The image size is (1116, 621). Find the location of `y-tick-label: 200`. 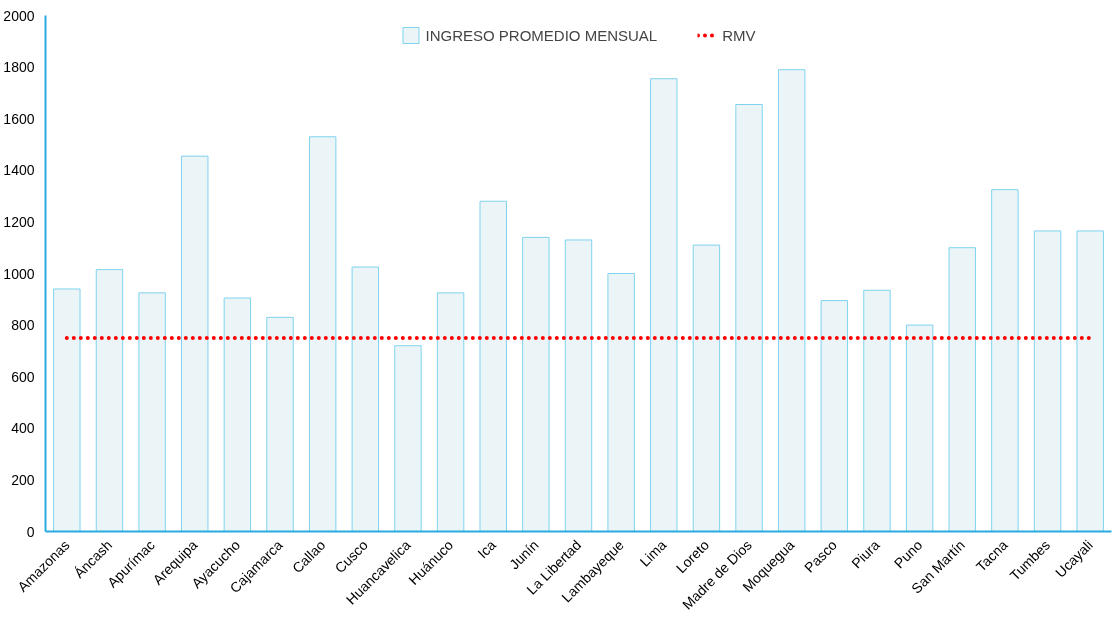

y-tick-label: 200 is located at coordinates (23, 479).